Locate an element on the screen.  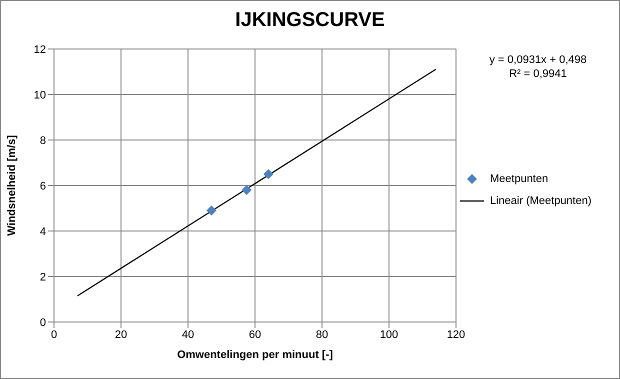
x-tick-label: 80 is located at coordinates (322, 334).